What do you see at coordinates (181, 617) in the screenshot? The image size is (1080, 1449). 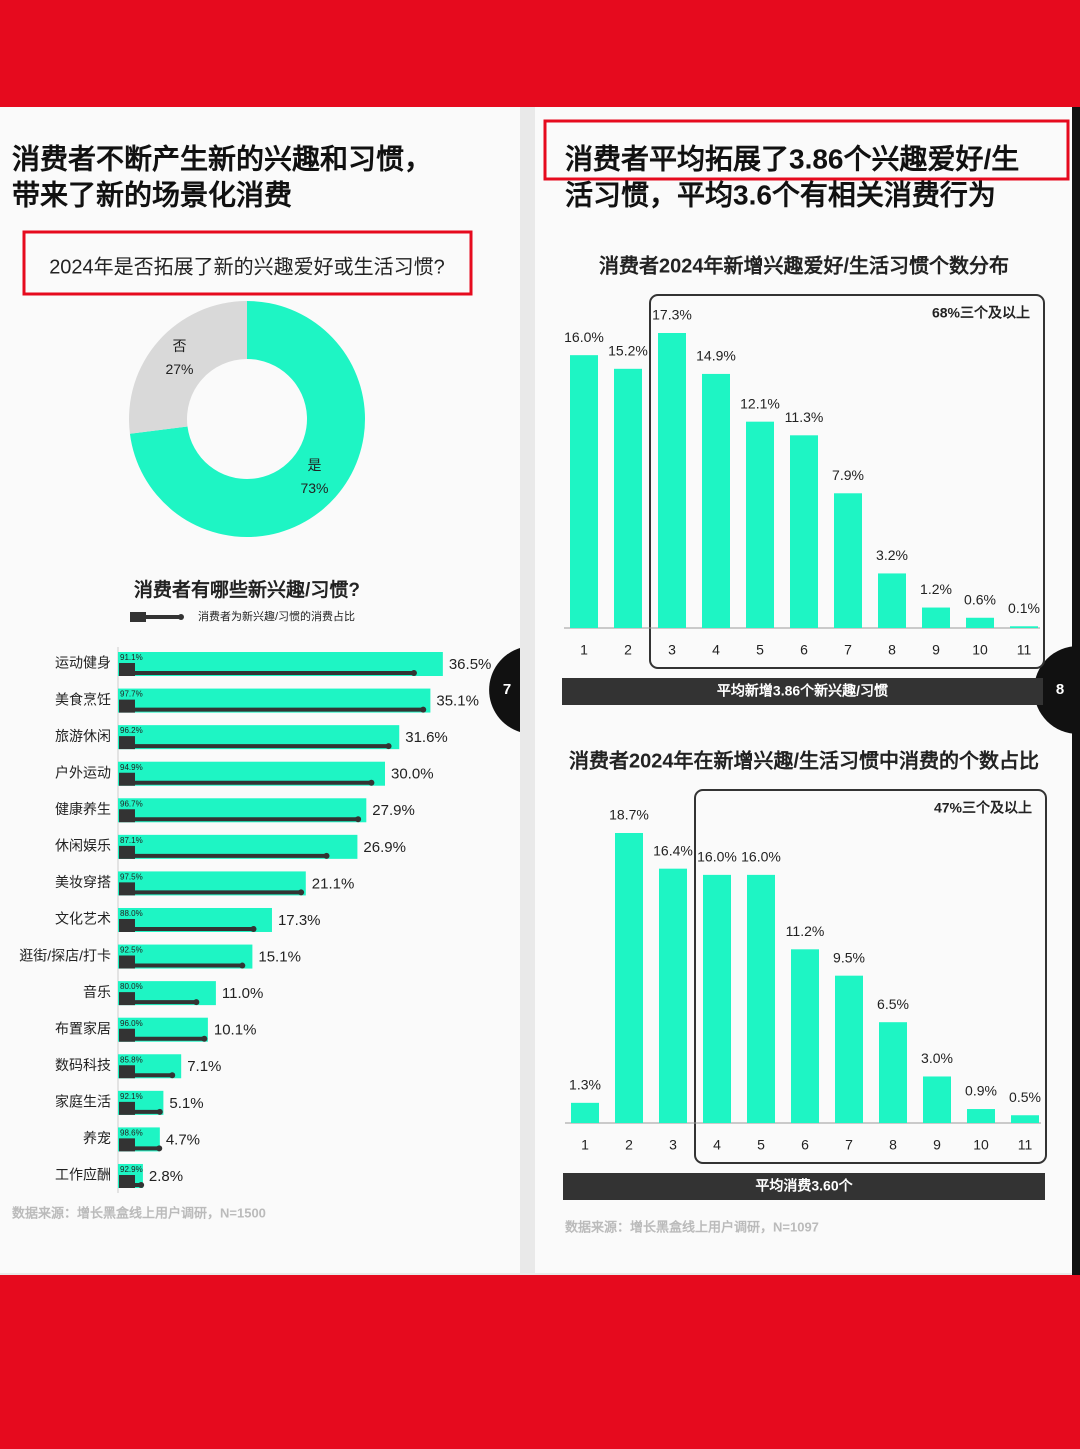 I see `legend-icon` at bounding box center [181, 617].